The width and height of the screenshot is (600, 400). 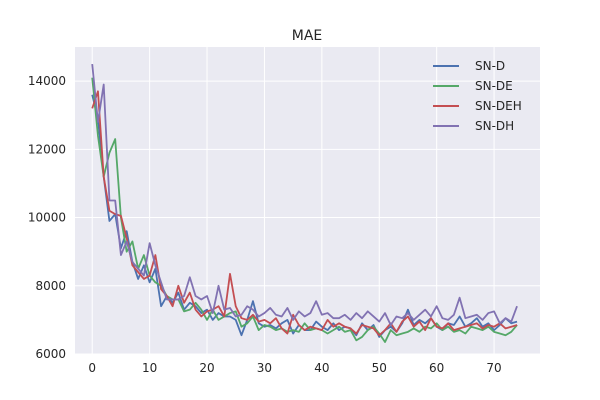 What do you see at coordinates (307, 36) in the screenshot?
I see `chart-title: MAE` at bounding box center [307, 36].